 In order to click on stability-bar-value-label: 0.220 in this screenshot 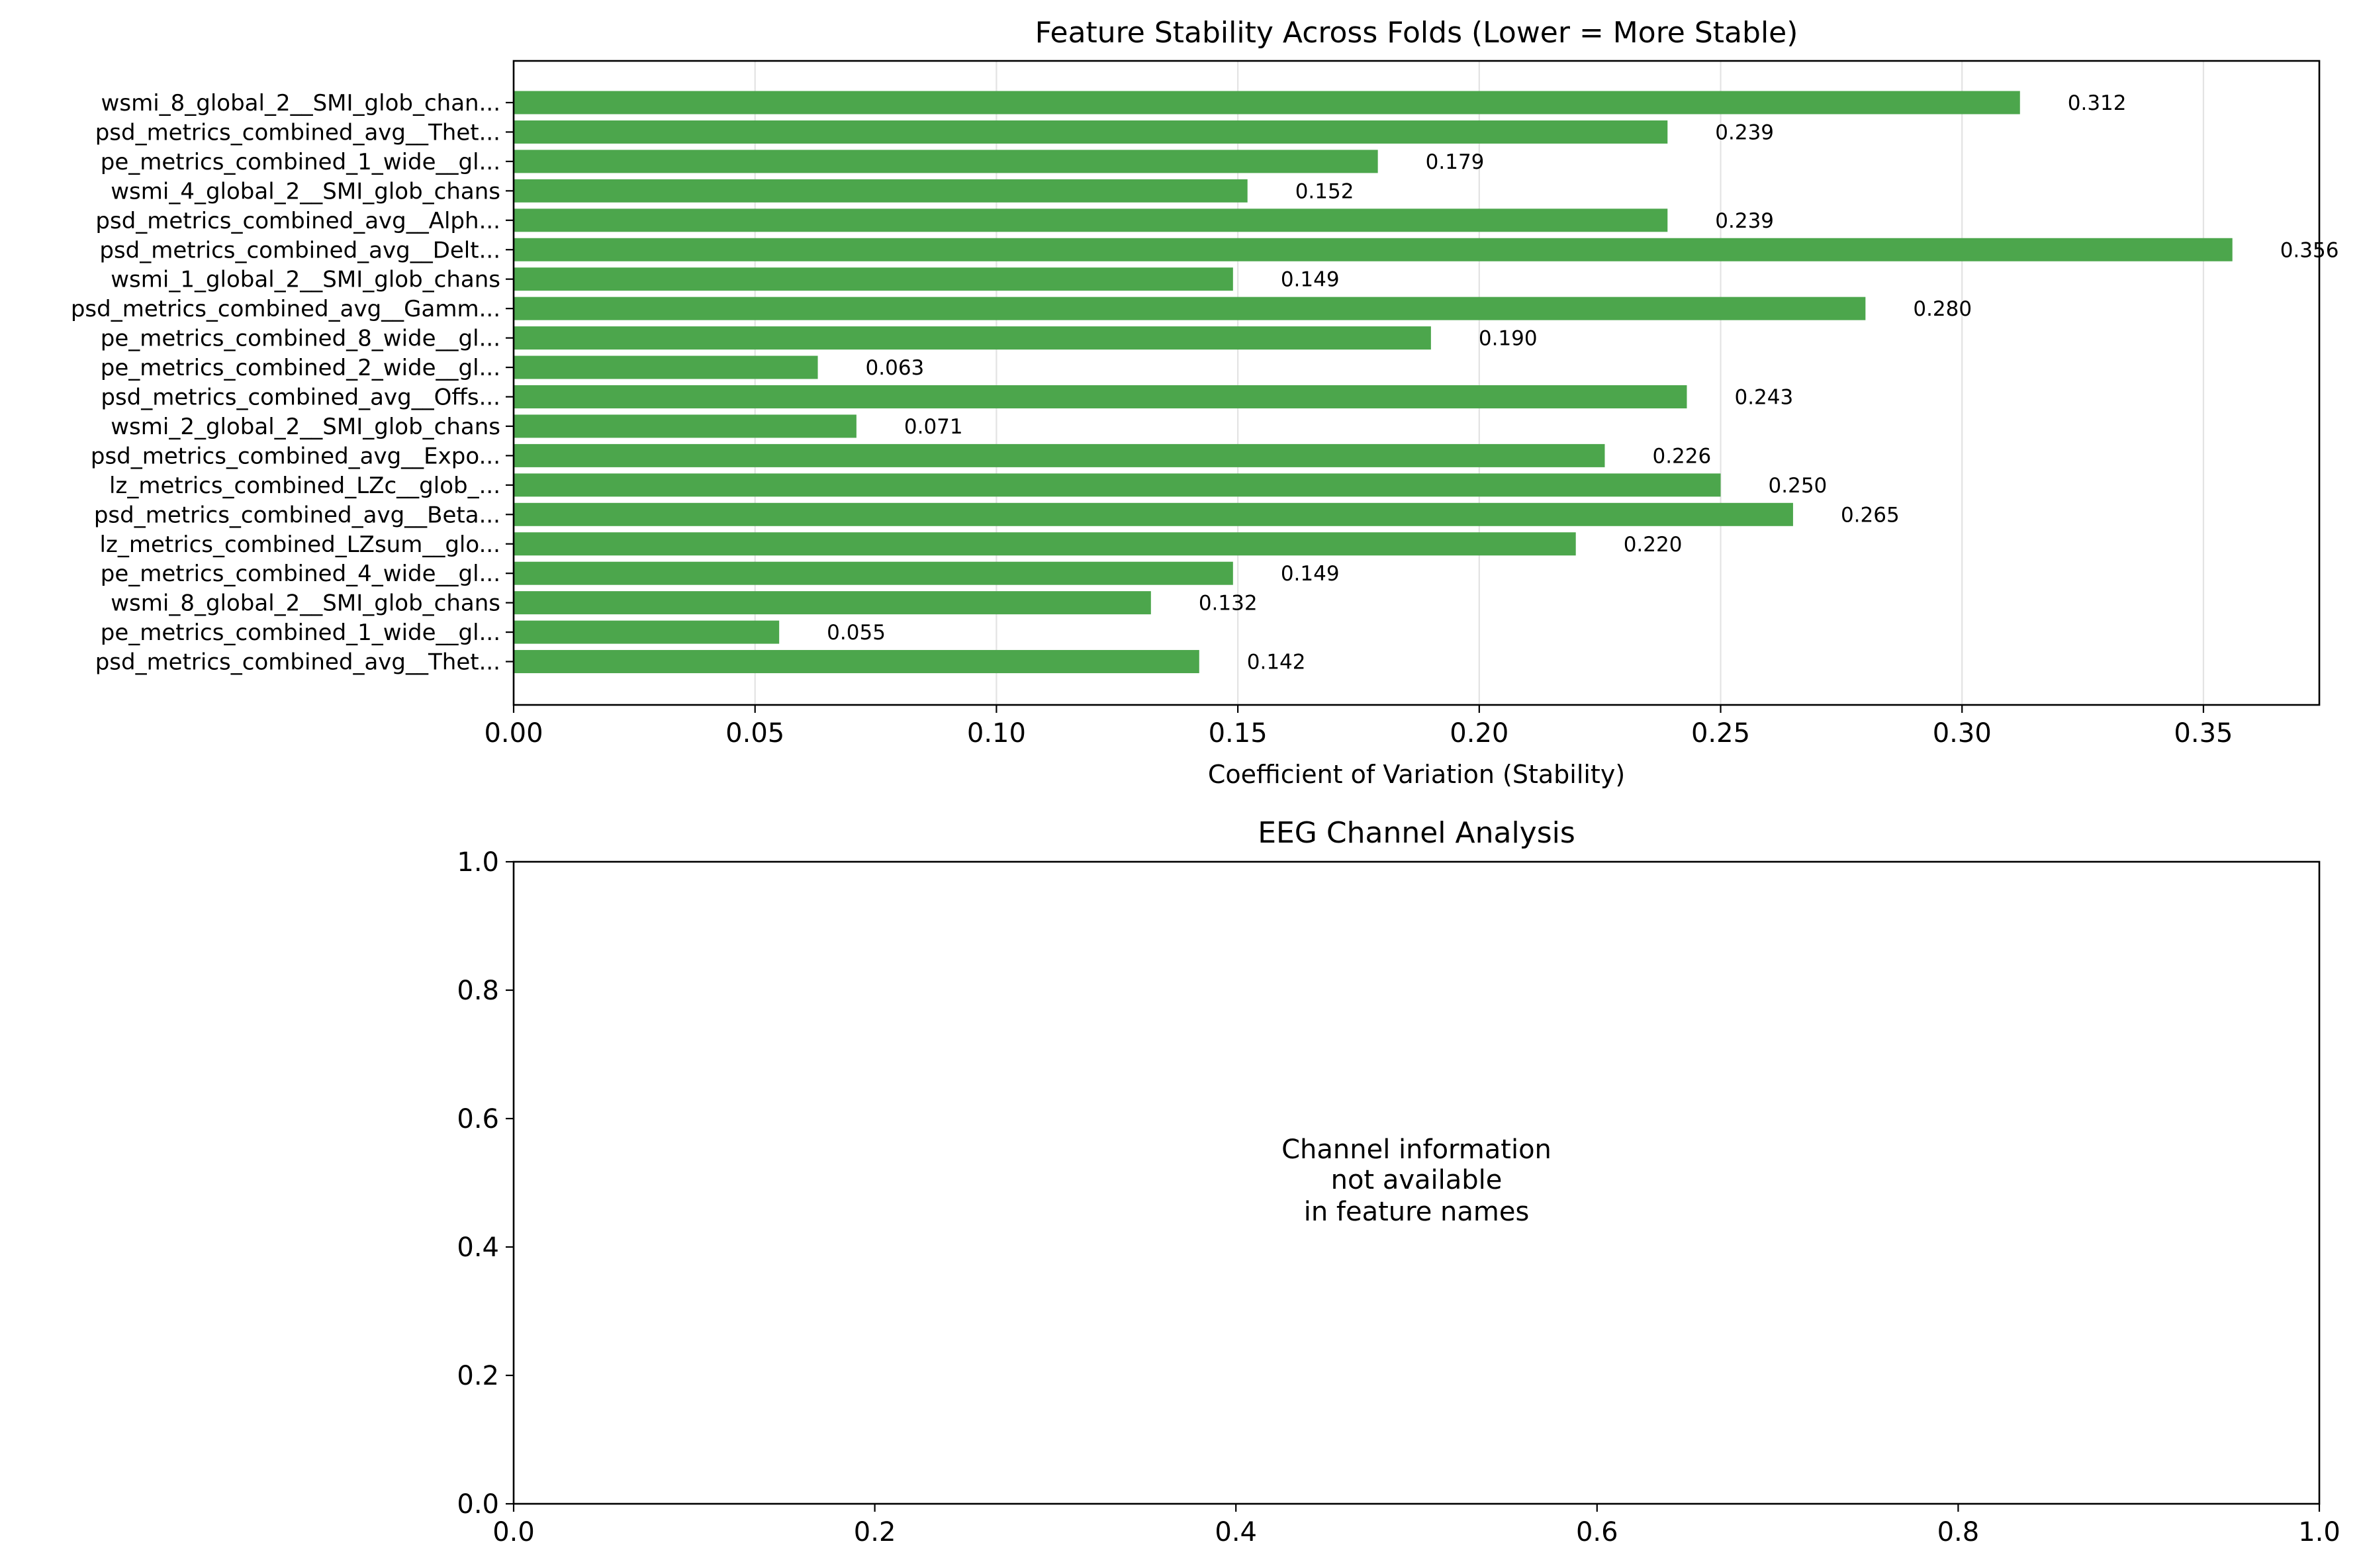, I will do `click(1653, 545)`.